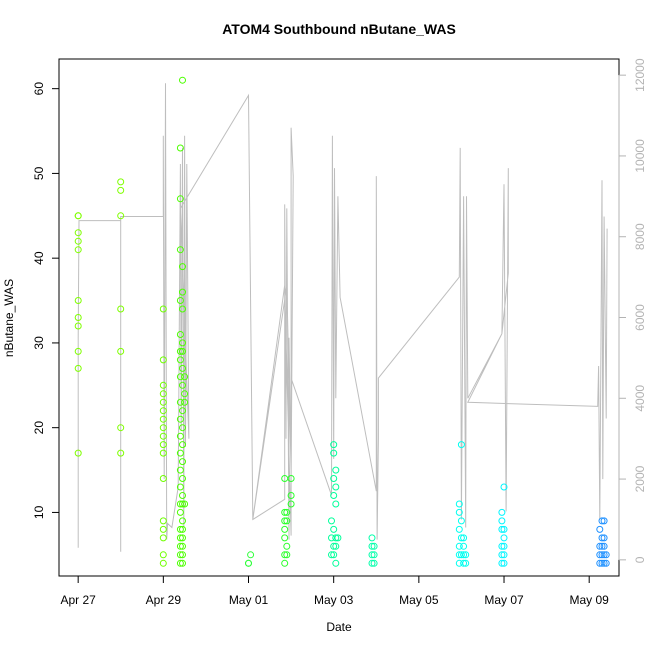 Image resolution: width=650 pixels, height=650 pixels. I want to click on y-tick-label: 50, so click(39, 173).